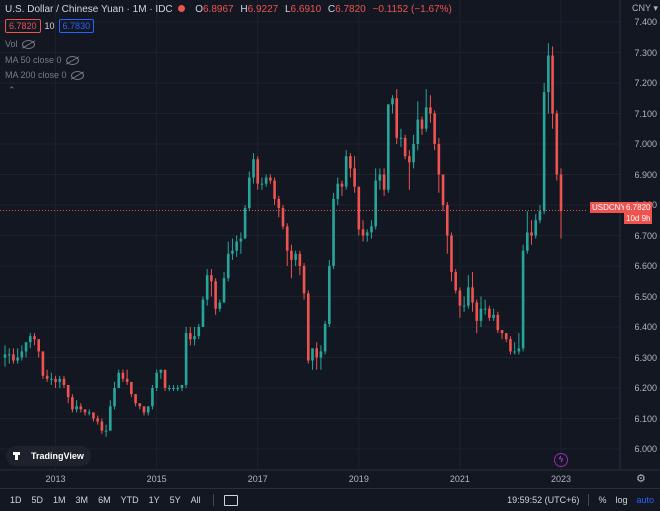 This screenshot has width=660, height=511. What do you see at coordinates (263, 9) in the screenshot?
I see `high-value: 6.9227` at bounding box center [263, 9].